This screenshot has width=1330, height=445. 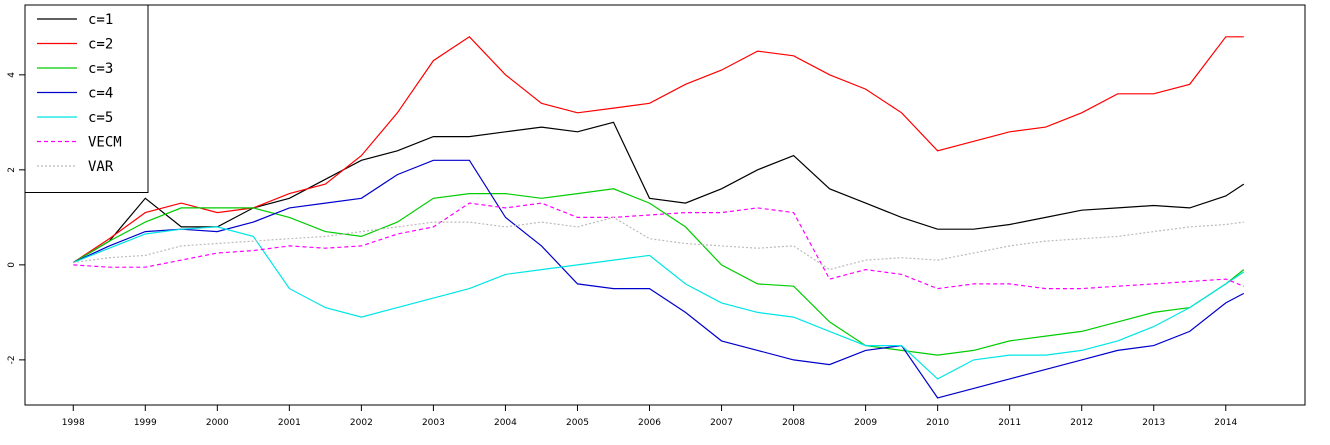 I want to click on y-tick-label: 2, so click(x=12, y=170).